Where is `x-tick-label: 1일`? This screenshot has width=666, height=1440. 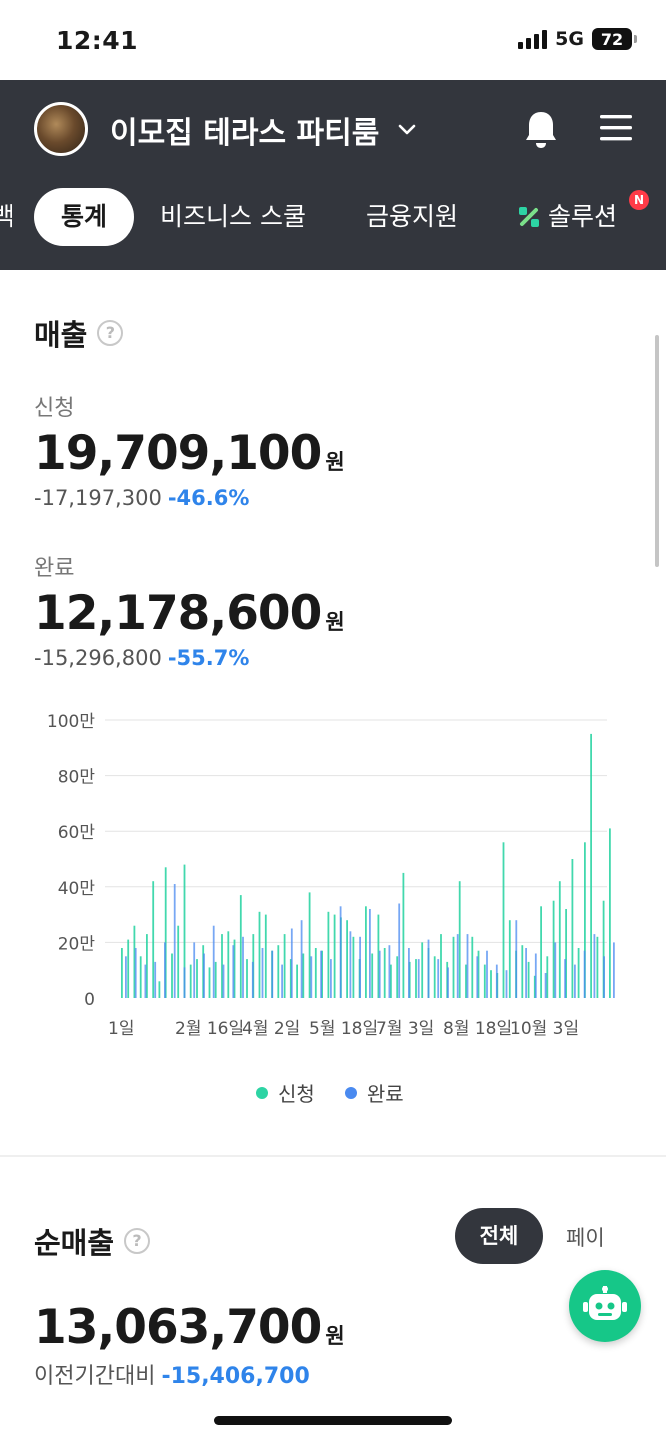
x-tick-label: 1일 is located at coordinates (121, 1029).